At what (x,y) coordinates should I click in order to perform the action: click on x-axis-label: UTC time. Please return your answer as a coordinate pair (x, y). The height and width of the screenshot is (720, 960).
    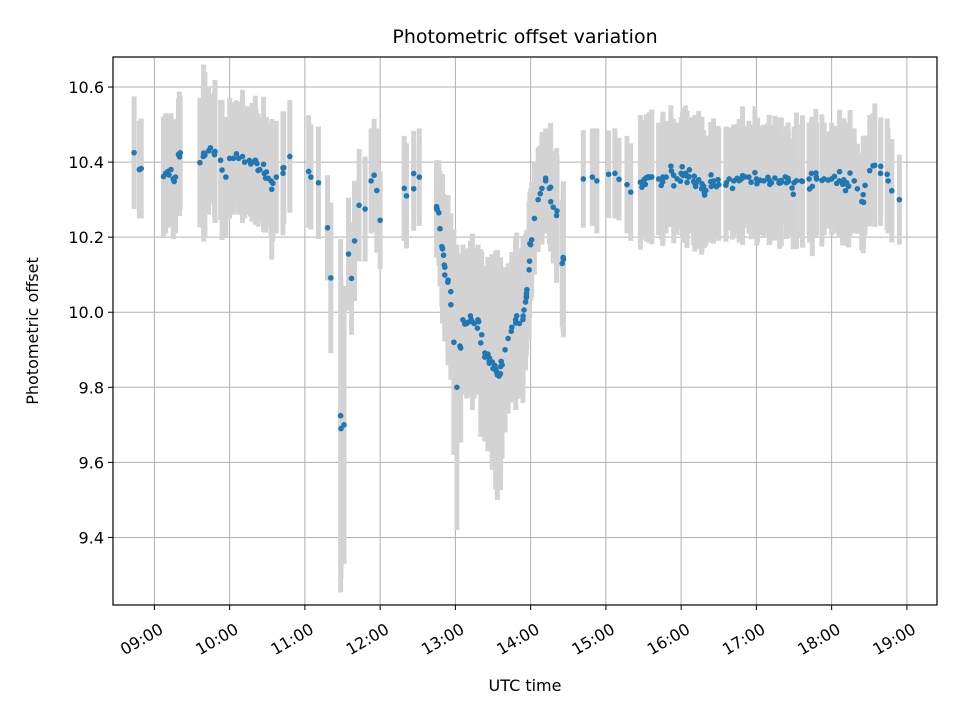
    Looking at the image, I should click on (525, 685).